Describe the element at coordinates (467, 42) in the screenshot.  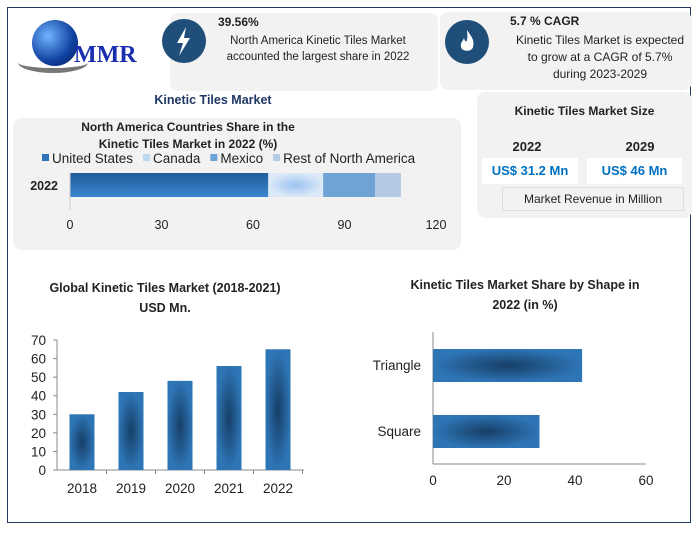
I see `flame-icon` at that location.